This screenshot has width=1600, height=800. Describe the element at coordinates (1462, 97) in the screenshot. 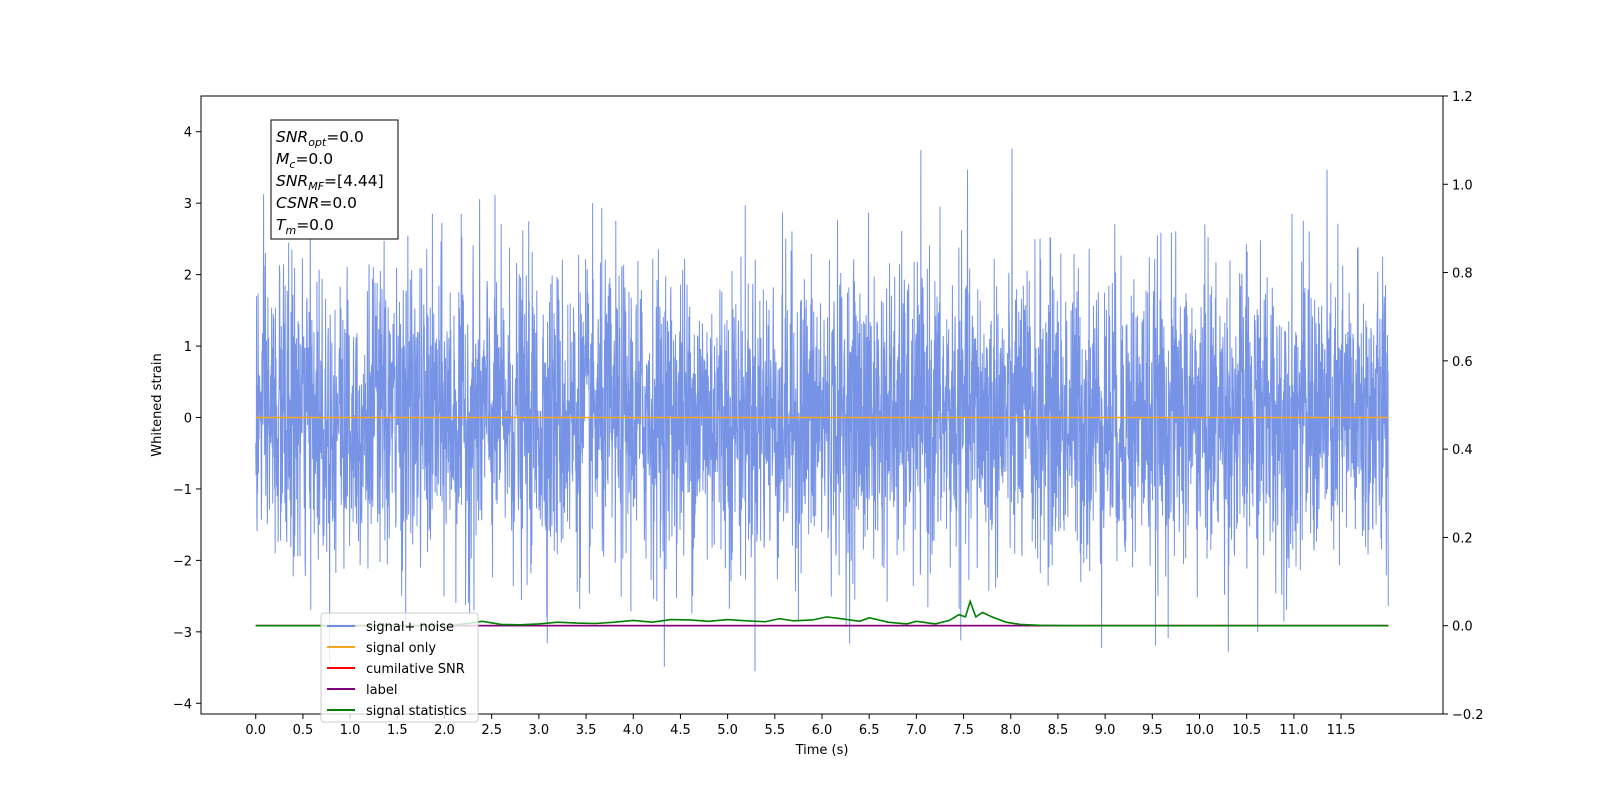

I see `y2-tick-label: 1.2` at that location.